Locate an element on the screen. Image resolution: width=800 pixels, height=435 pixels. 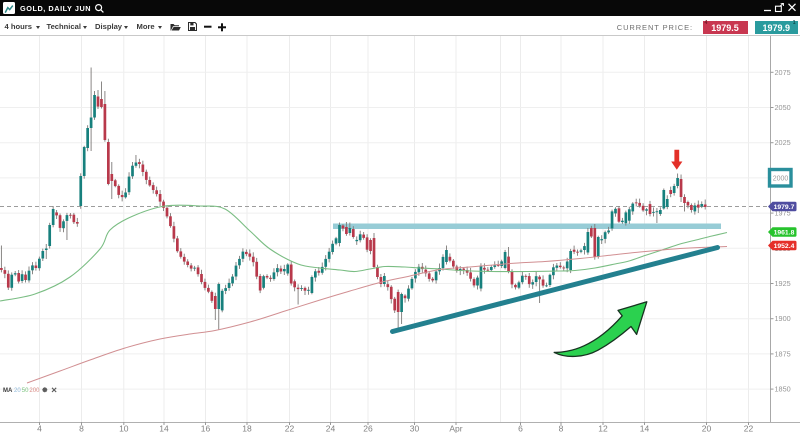
svg-text: 18 is located at coordinates (247, 429).